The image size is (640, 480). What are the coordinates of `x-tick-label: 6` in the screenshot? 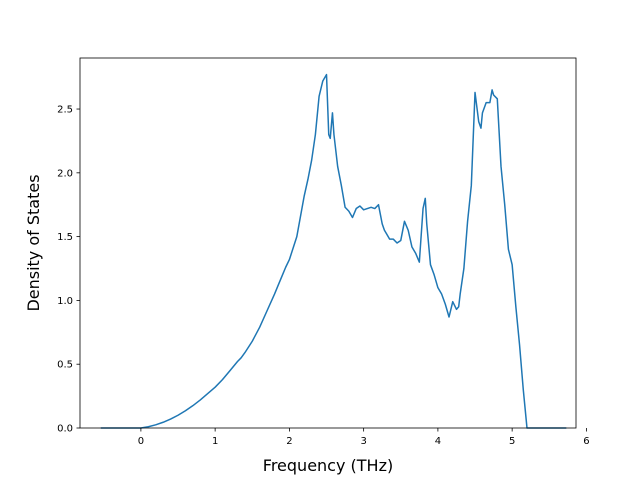 It's located at (586, 441).